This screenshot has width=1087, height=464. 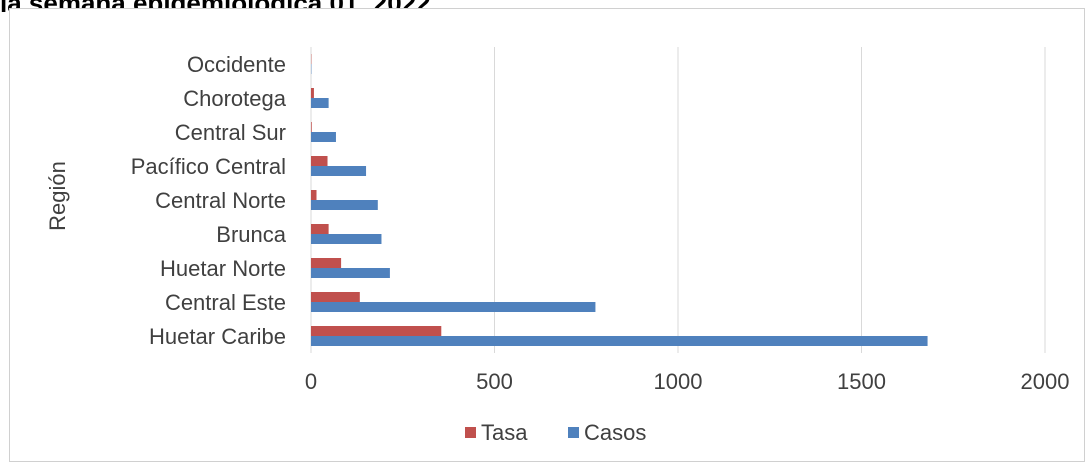 What do you see at coordinates (320, 229) in the screenshot?
I see `bar-tasa-brunca` at bounding box center [320, 229].